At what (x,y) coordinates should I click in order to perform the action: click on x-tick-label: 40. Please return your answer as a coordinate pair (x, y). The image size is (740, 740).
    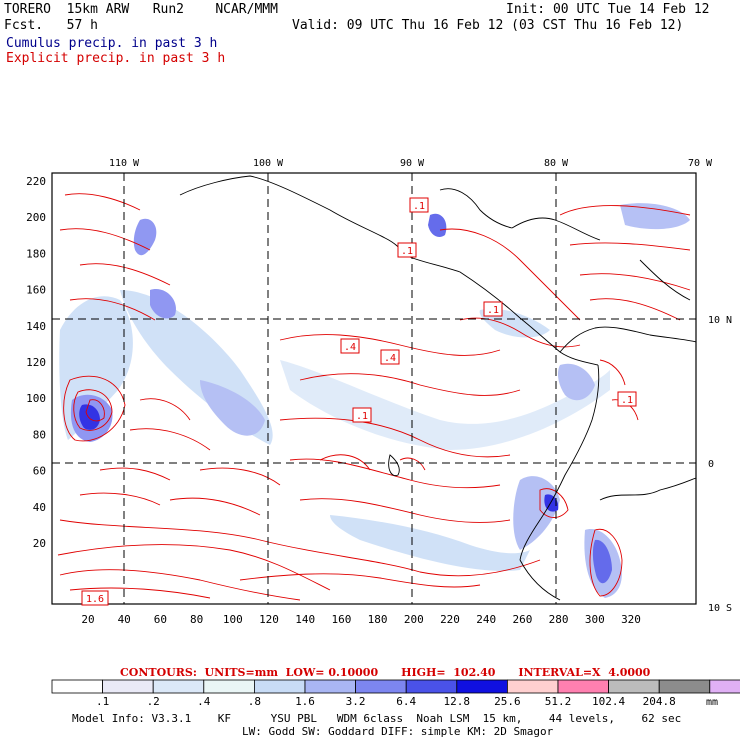
    Looking at the image, I should click on (124, 619).